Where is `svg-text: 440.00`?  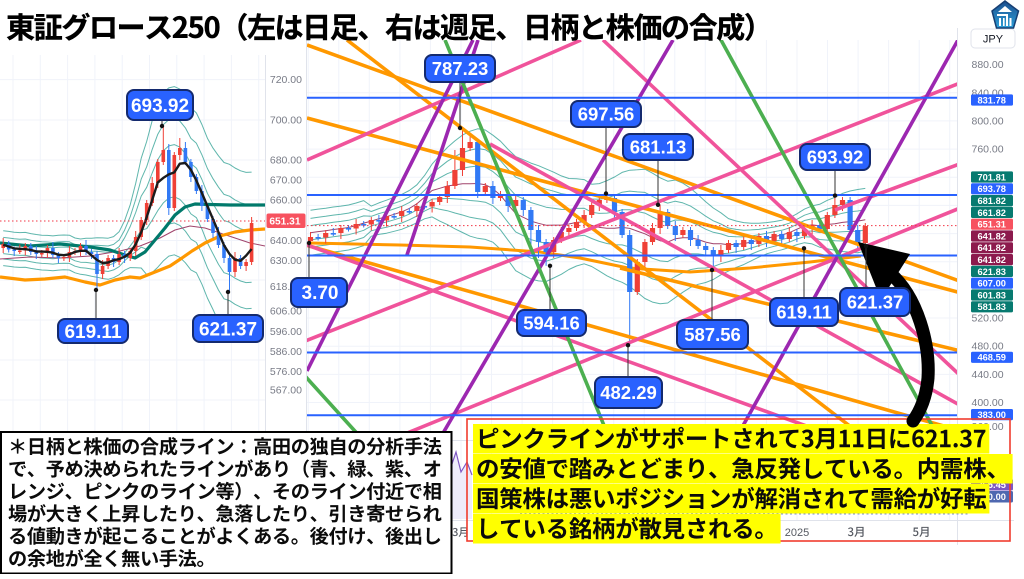 svg-text: 440.00 is located at coordinates (988, 375).